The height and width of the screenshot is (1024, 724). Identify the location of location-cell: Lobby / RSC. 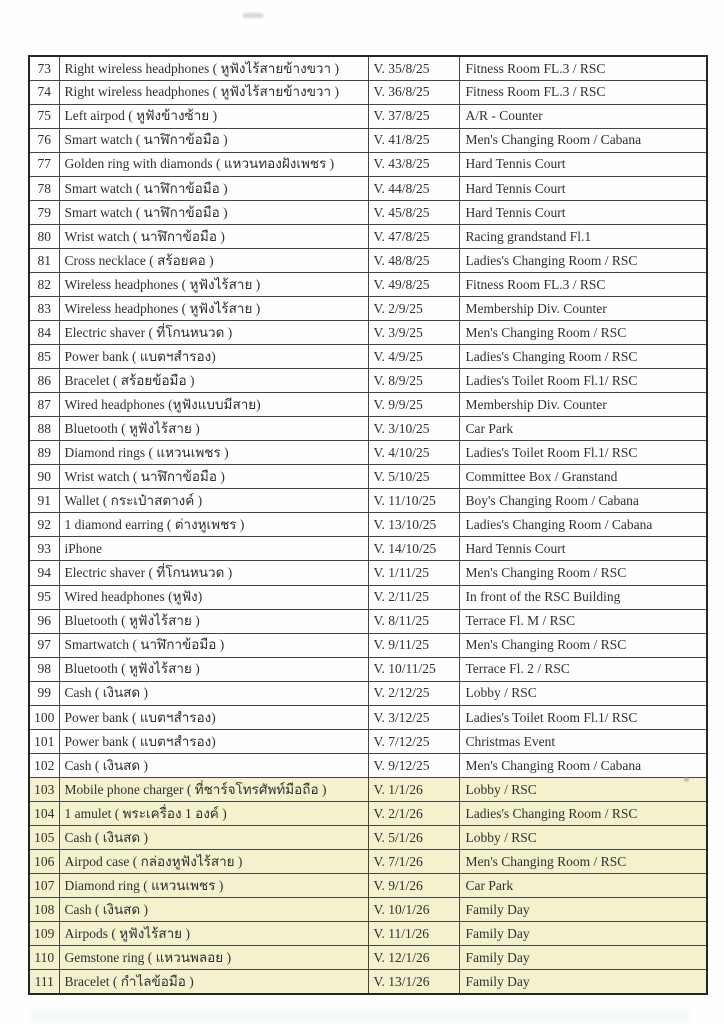
(583, 789).